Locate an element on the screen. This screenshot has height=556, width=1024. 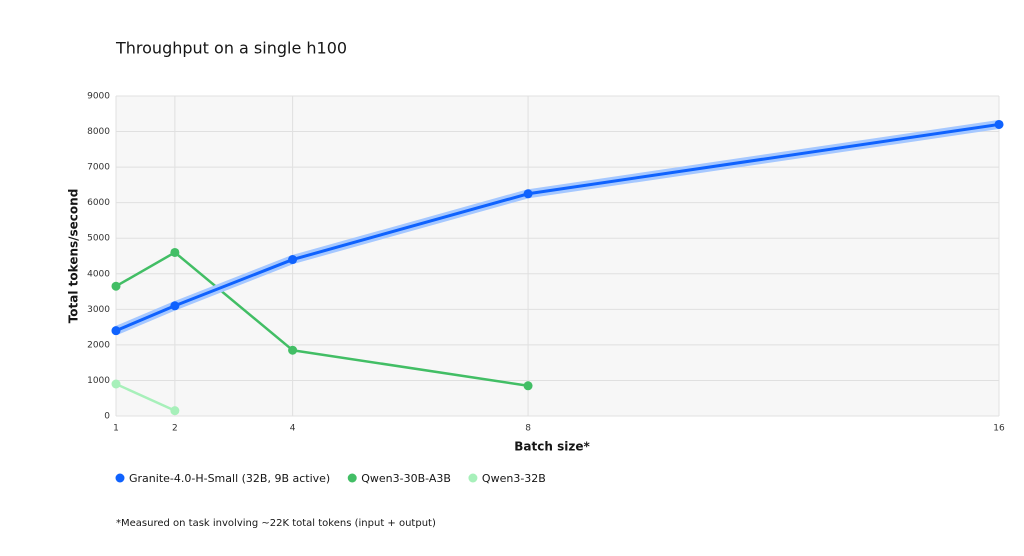
x-tick-label: 1 is located at coordinates (116, 429).